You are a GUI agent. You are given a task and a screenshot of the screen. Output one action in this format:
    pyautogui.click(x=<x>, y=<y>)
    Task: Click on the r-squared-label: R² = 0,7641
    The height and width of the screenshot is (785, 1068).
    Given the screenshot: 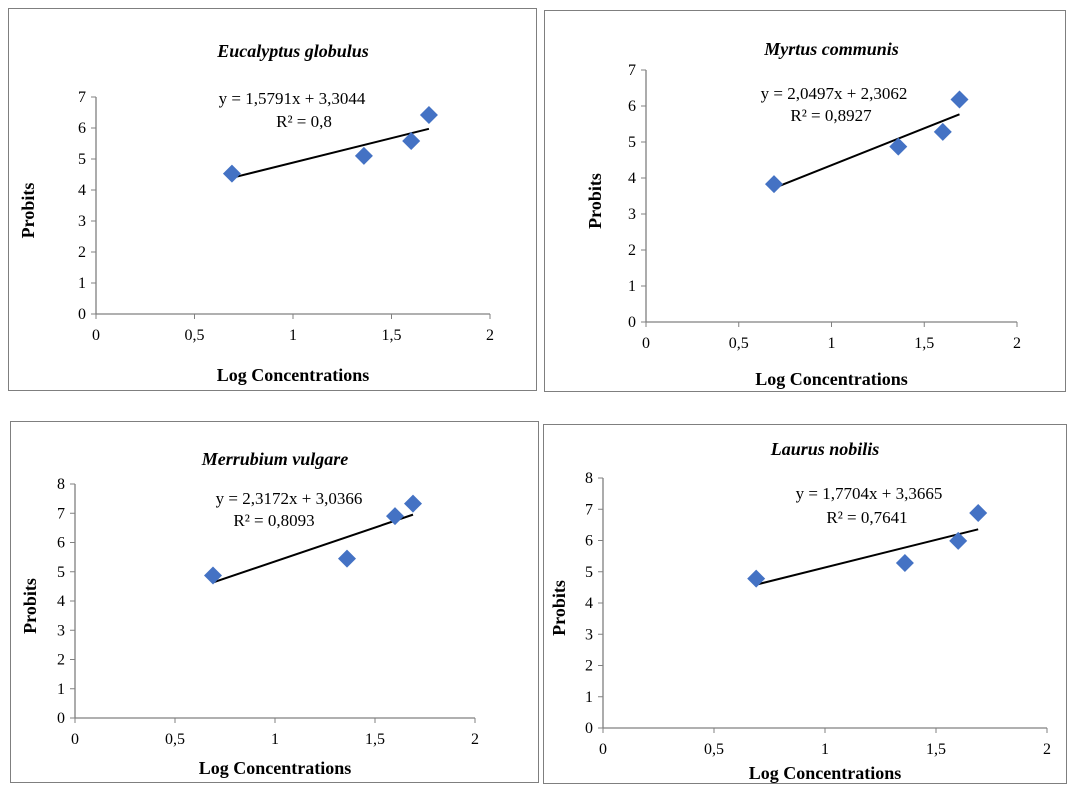 What is the action you would take?
    pyautogui.click(x=866, y=517)
    